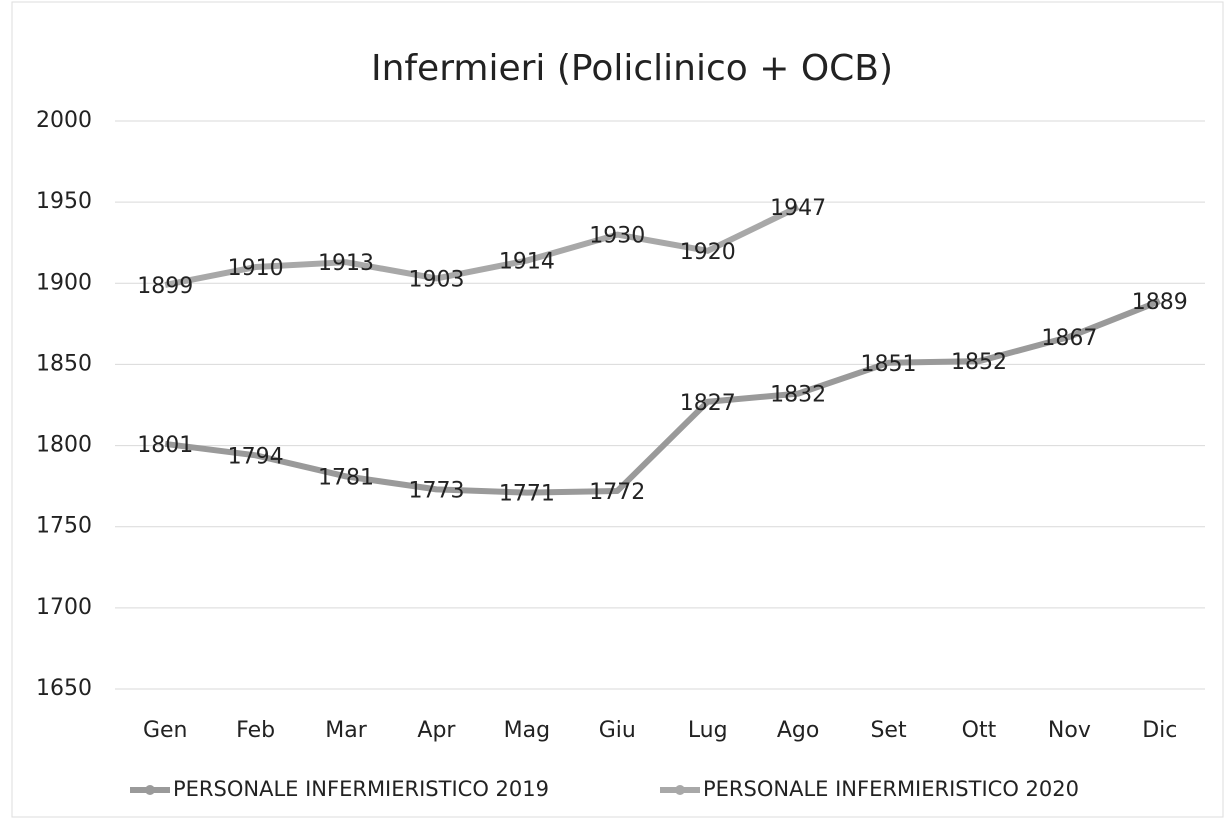 The width and height of the screenshot is (1225, 823). What do you see at coordinates (979, 730) in the screenshot?
I see `x-tick-label: Ott` at bounding box center [979, 730].